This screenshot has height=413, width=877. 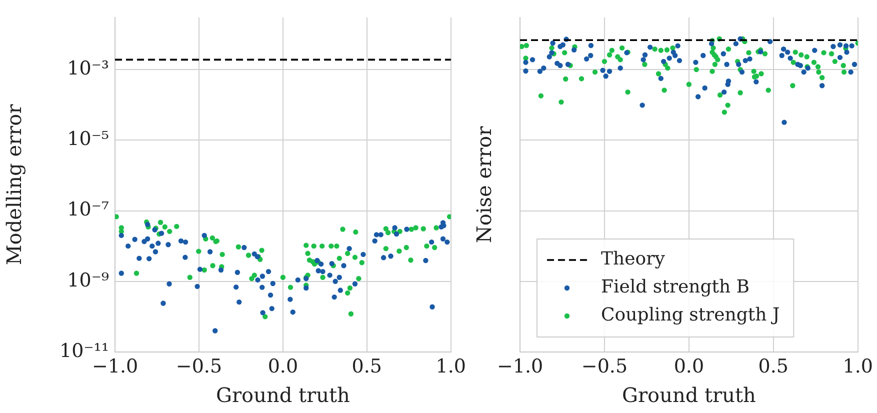 I want to click on x-tick-label: −1.0, so click(x=520, y=366).